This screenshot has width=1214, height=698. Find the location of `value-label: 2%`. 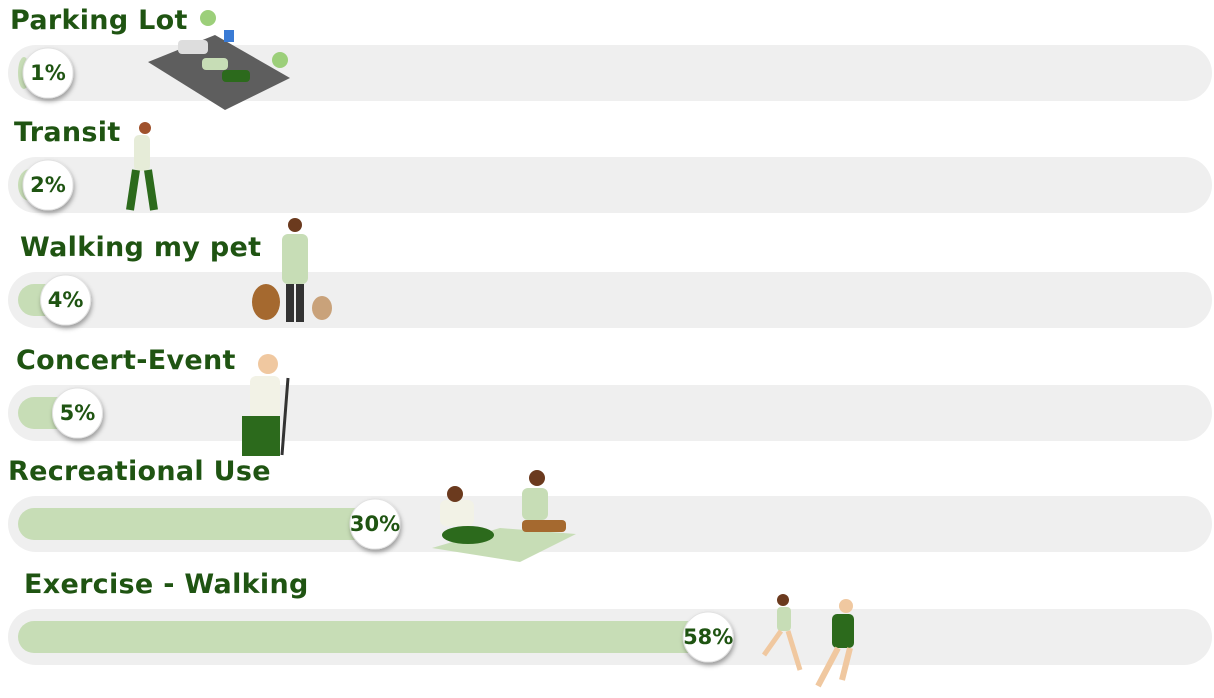

value-label: 2% is located at coordinates (48, 185).